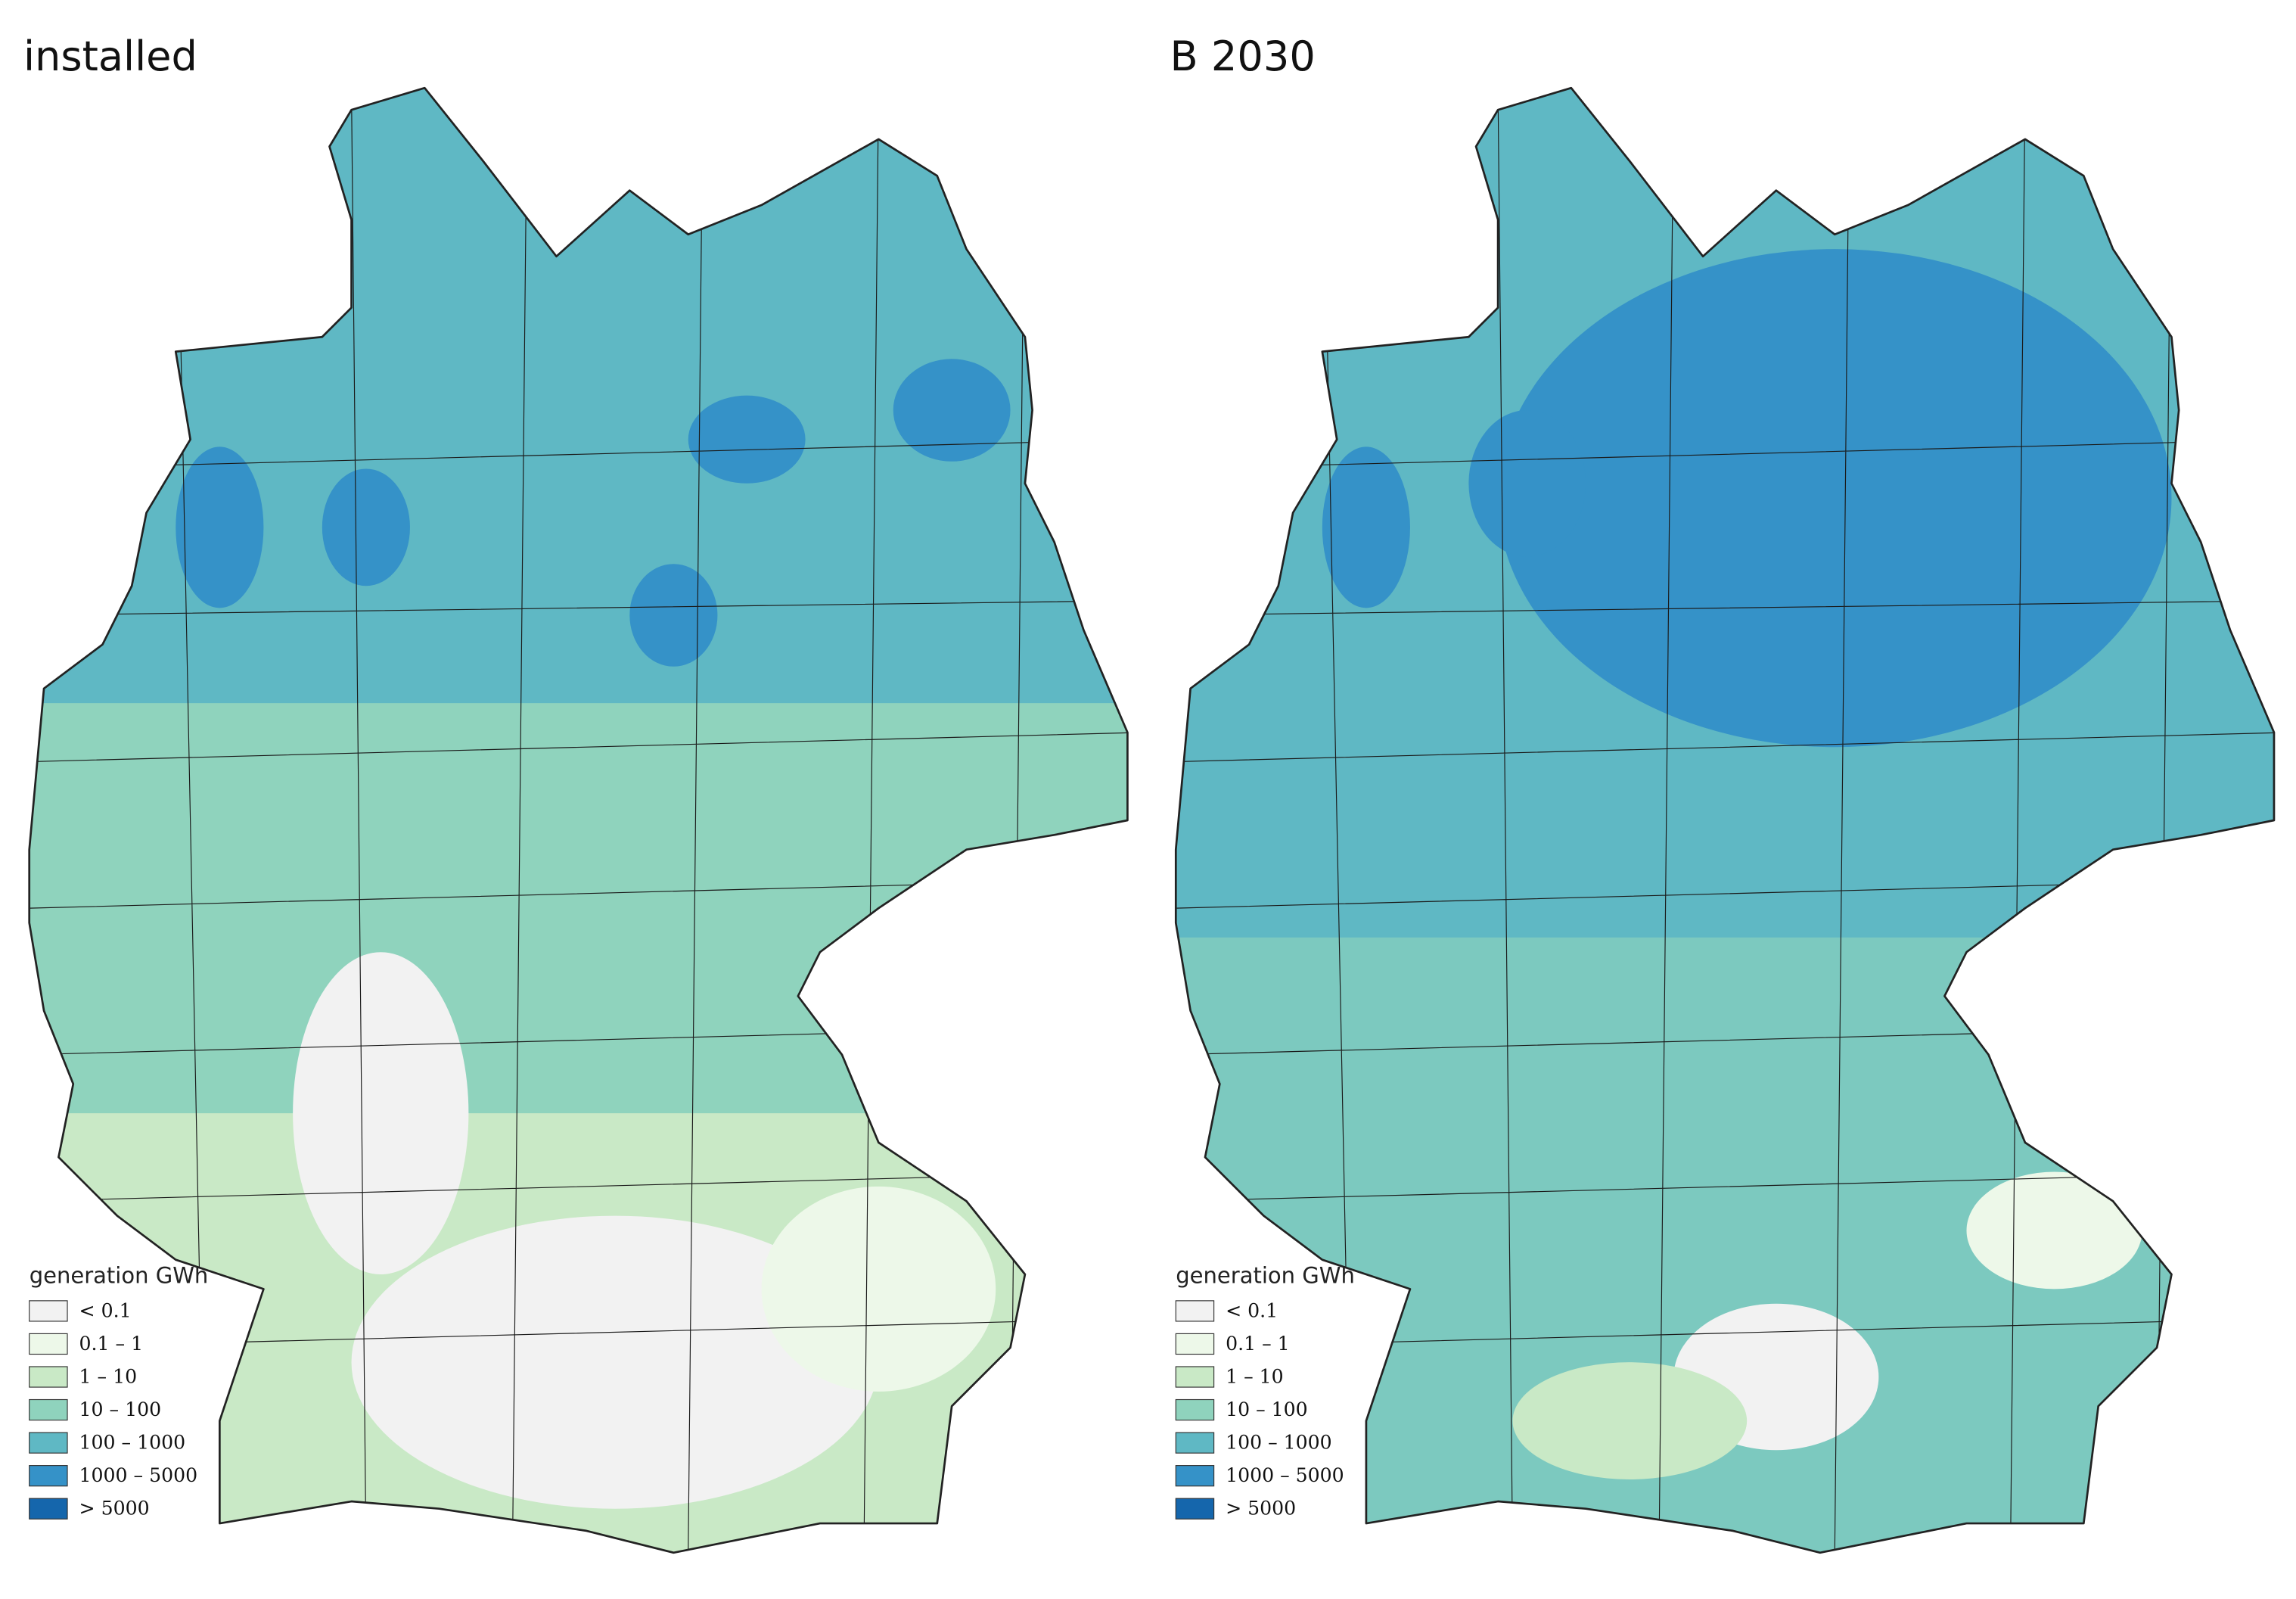 The width and height of the screenshot is (2296, 1599). I want to click on panel-title: B 2030, so click(1243, 56).